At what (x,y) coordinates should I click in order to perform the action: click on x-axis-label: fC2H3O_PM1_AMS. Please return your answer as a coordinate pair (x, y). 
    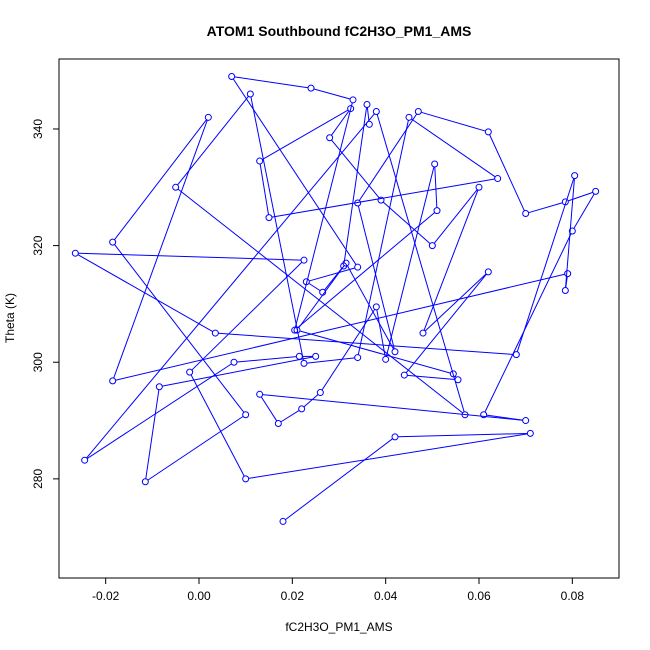
    Looking at the image, I should click on (338, 627).